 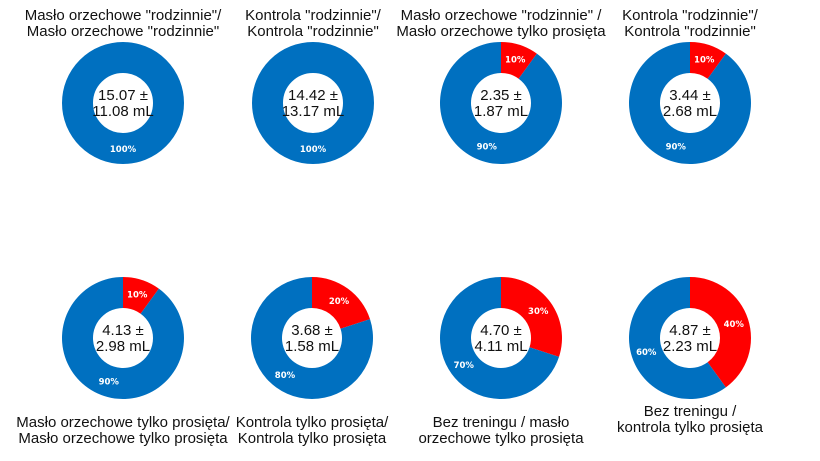 What do you see at coordinates (501, 111) in the screenshot?
I see `center-value: 1.87 mL` at bounding box center [501, 111].